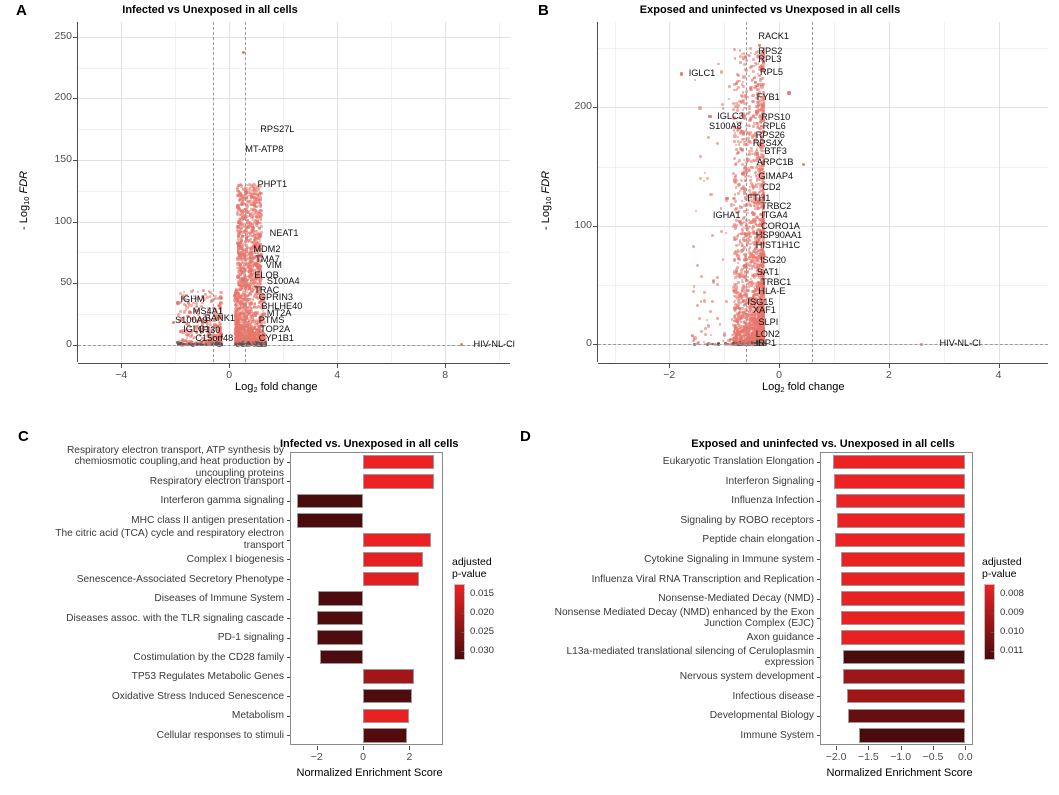 The height and width of the screenshot is (795, 1059). I want to click on x-tick-label: 0, so click(229, 375).